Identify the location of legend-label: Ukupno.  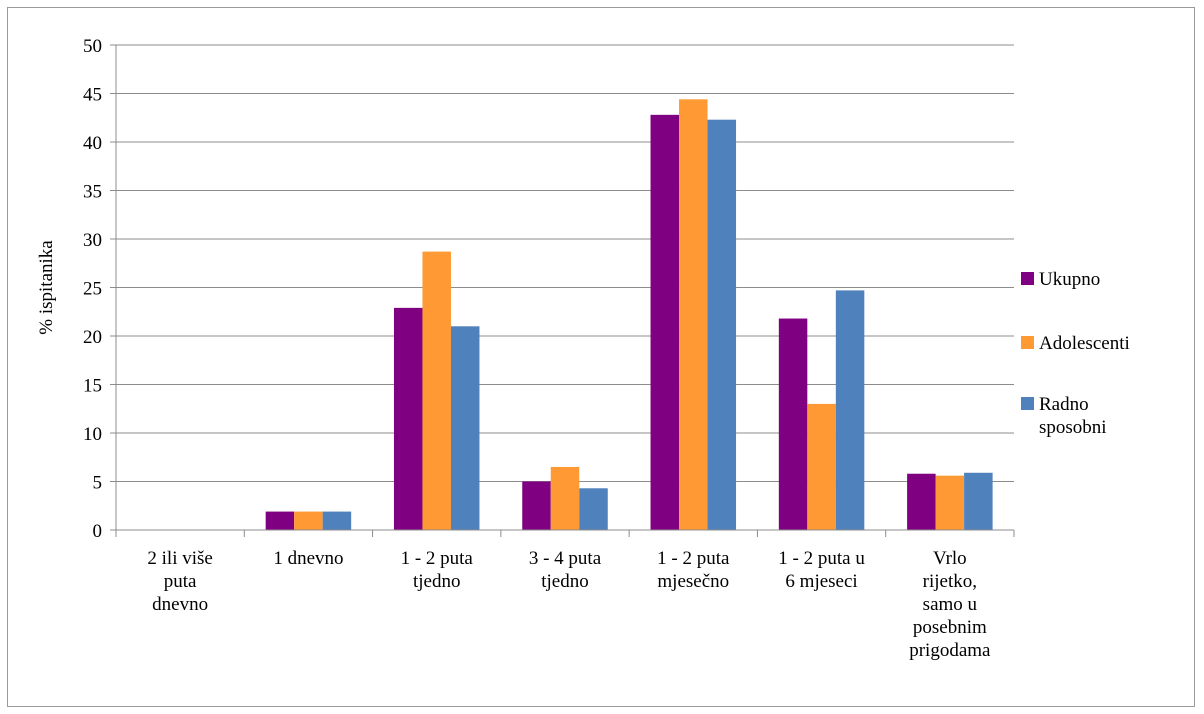
(1069, 279).